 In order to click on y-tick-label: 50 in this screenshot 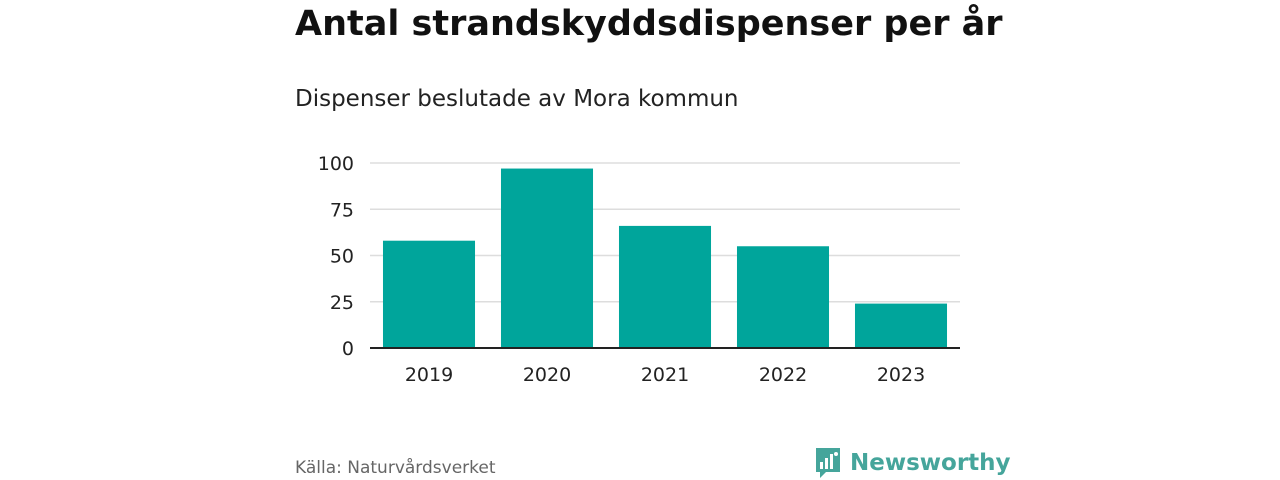, I will do `click(342, 257)`.